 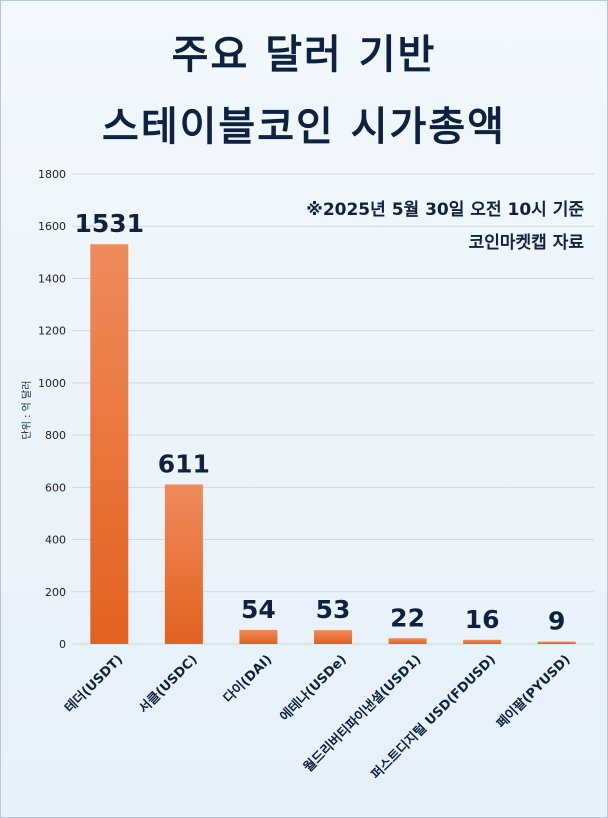 I want to click on y-tick-label: 1000, so click(x=52, y=383).